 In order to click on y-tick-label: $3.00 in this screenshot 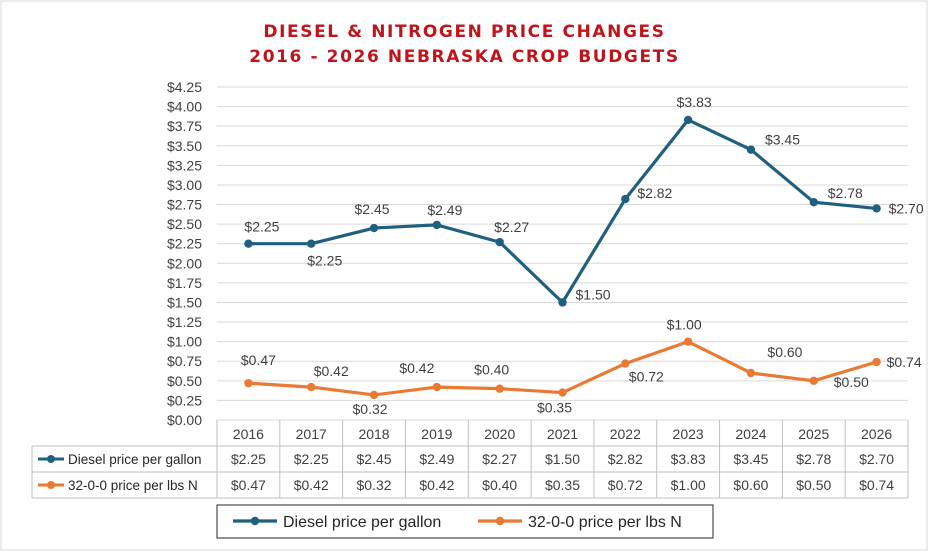, I will do `click(184, 185)`.